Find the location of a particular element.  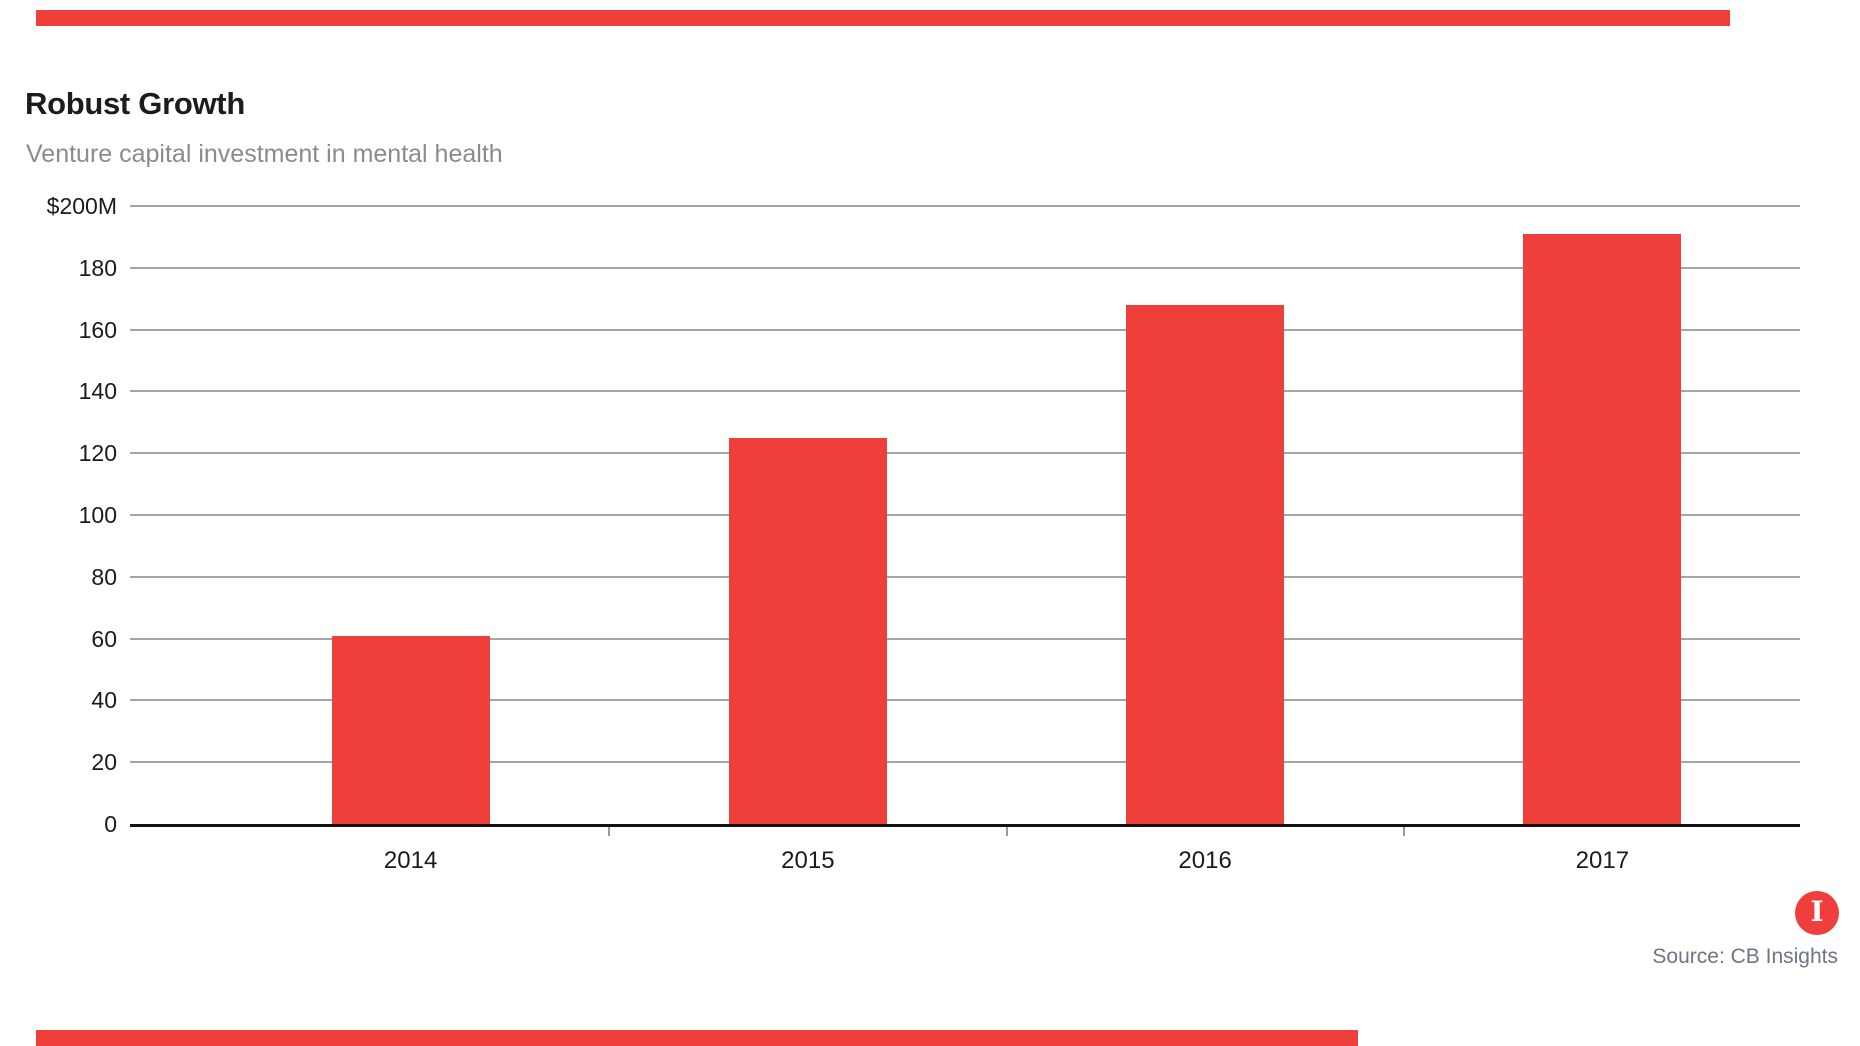

bar-2017 is located at coordinates (1602, 528).